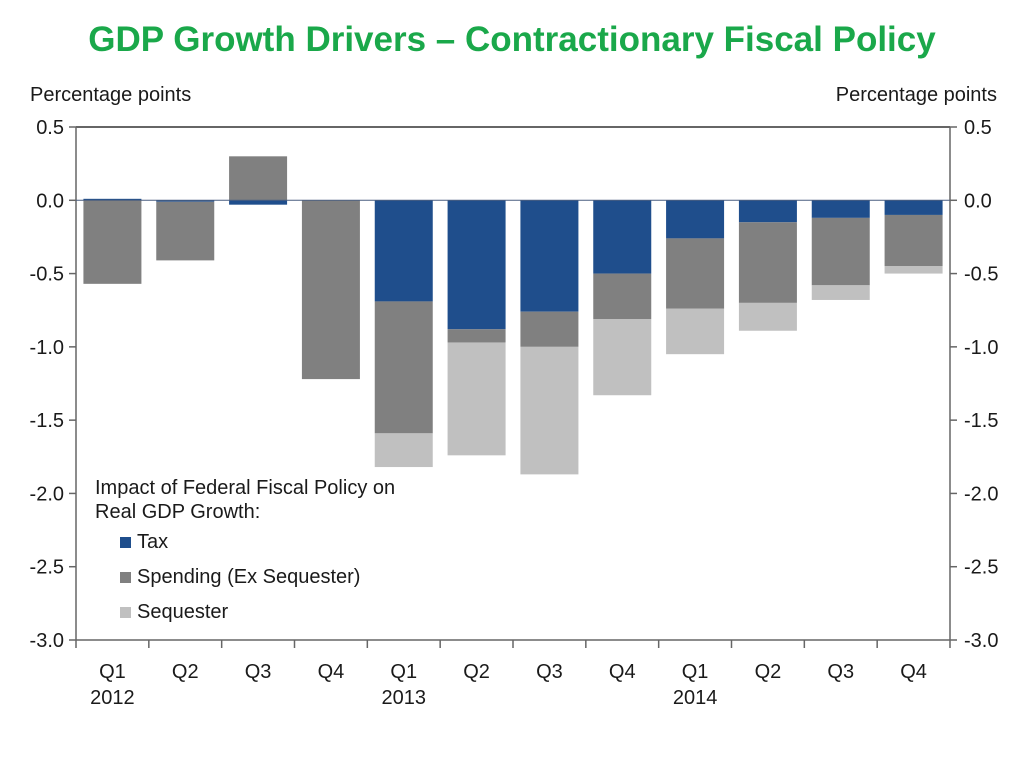 Image resolution: width=1024 pixels, height=768 pixels. What do you see at coordinates (50, 201) in the screenshot?
I see `y-tick-label-left: 0.0` at bounding box center [50, 201].